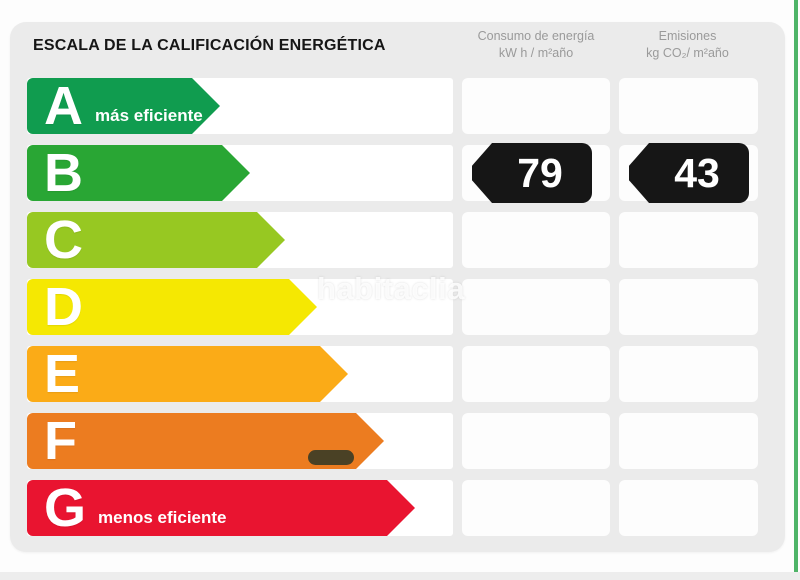 The width and height of the screenshot is (800, 580). Describe the element at coordinates (688, 307) in the screenshot. I see `emisiones-cell-d` at that location.